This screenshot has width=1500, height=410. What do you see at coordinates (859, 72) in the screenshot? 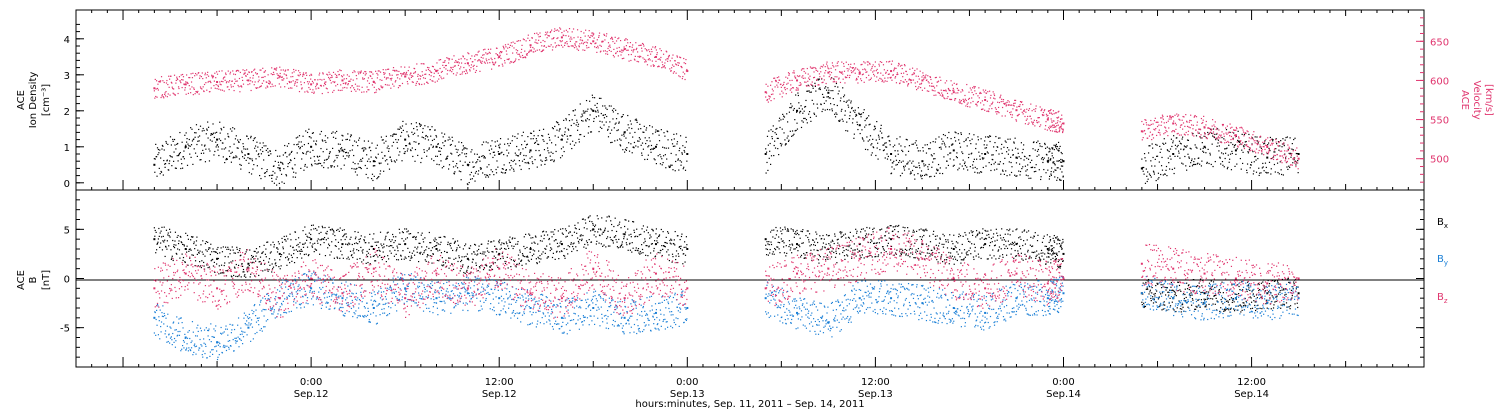
I see `velocity-point` at bounding box center [859, 72].